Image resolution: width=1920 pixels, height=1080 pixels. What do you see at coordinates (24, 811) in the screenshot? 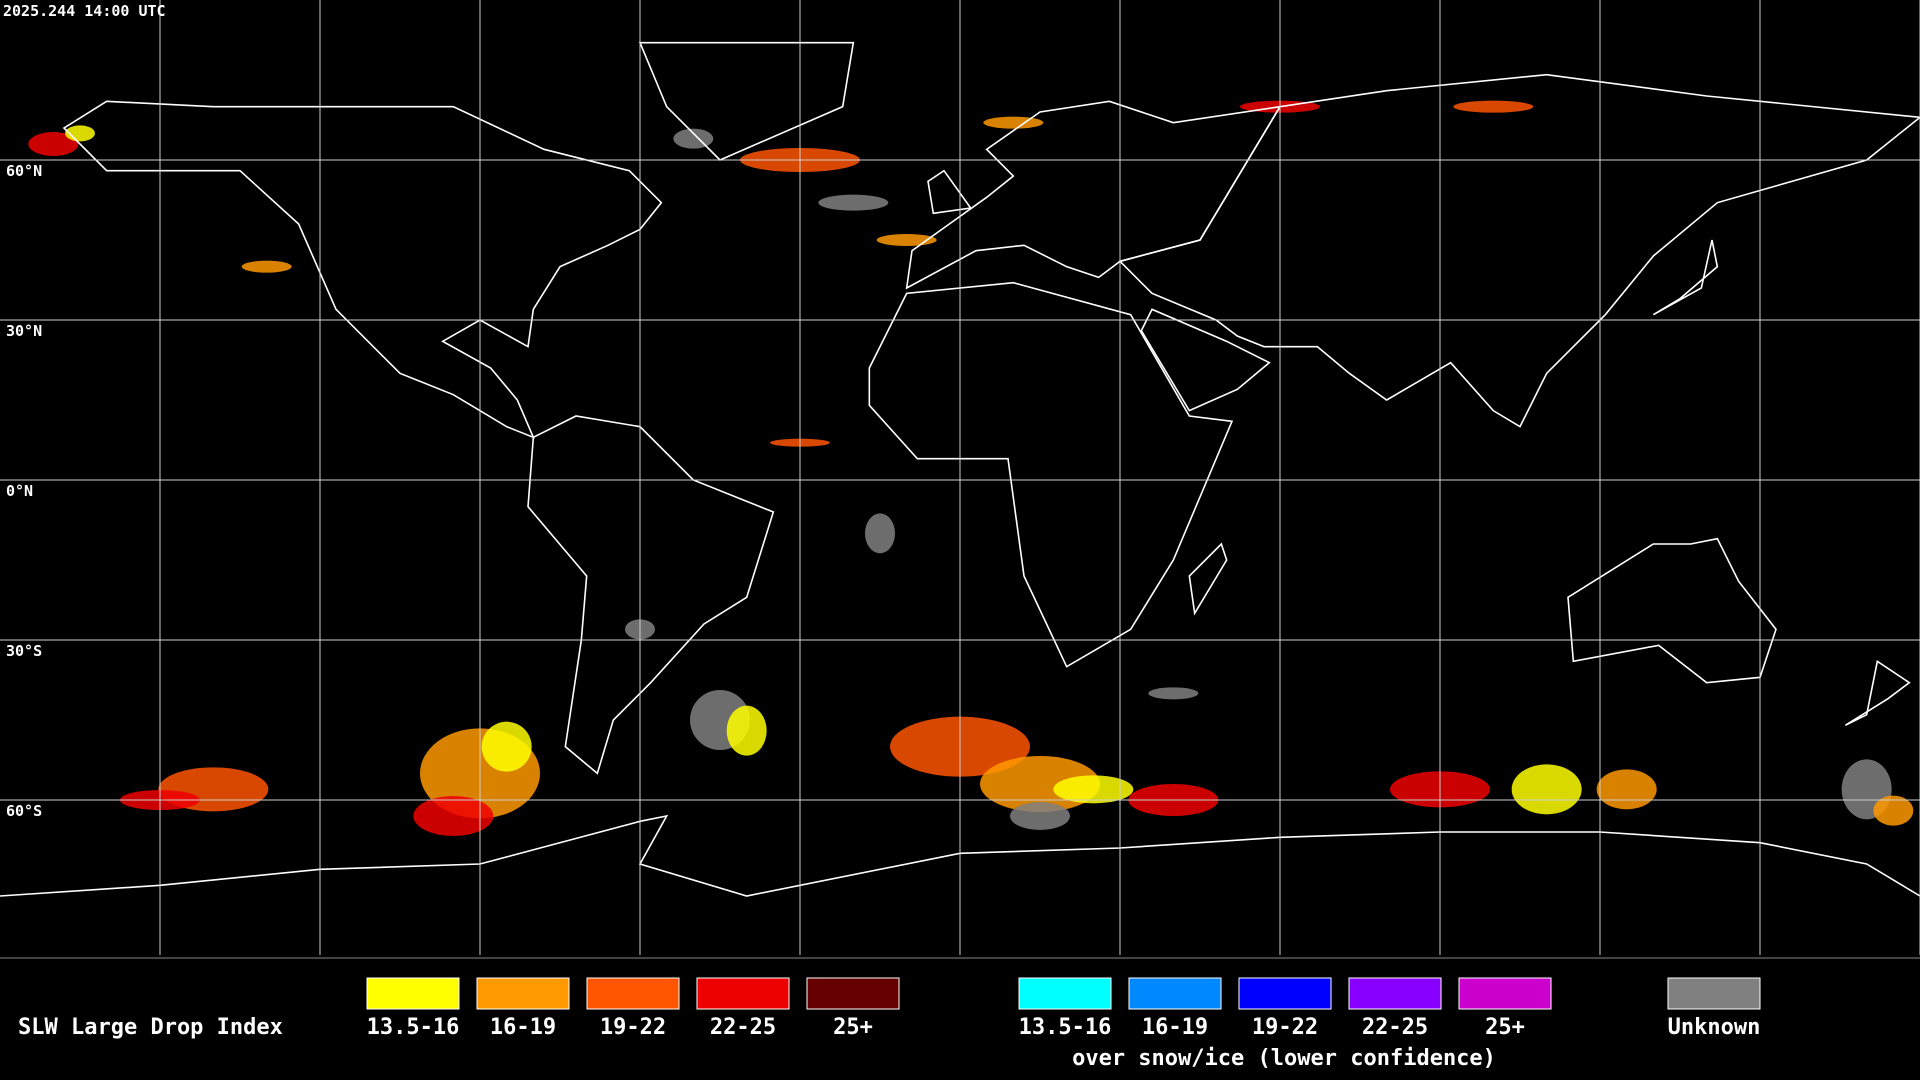
I see `latitude-label: 60°S` at bounding box center [24, 811].